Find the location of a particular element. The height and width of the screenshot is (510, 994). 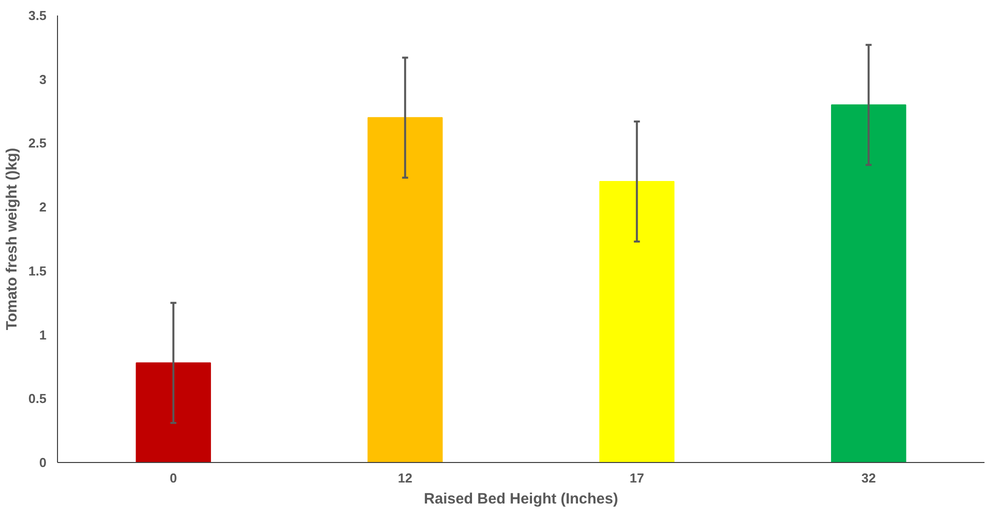

y-axis-title: Tomato fresh weight ()kg) is located at coordinates (11, 239).